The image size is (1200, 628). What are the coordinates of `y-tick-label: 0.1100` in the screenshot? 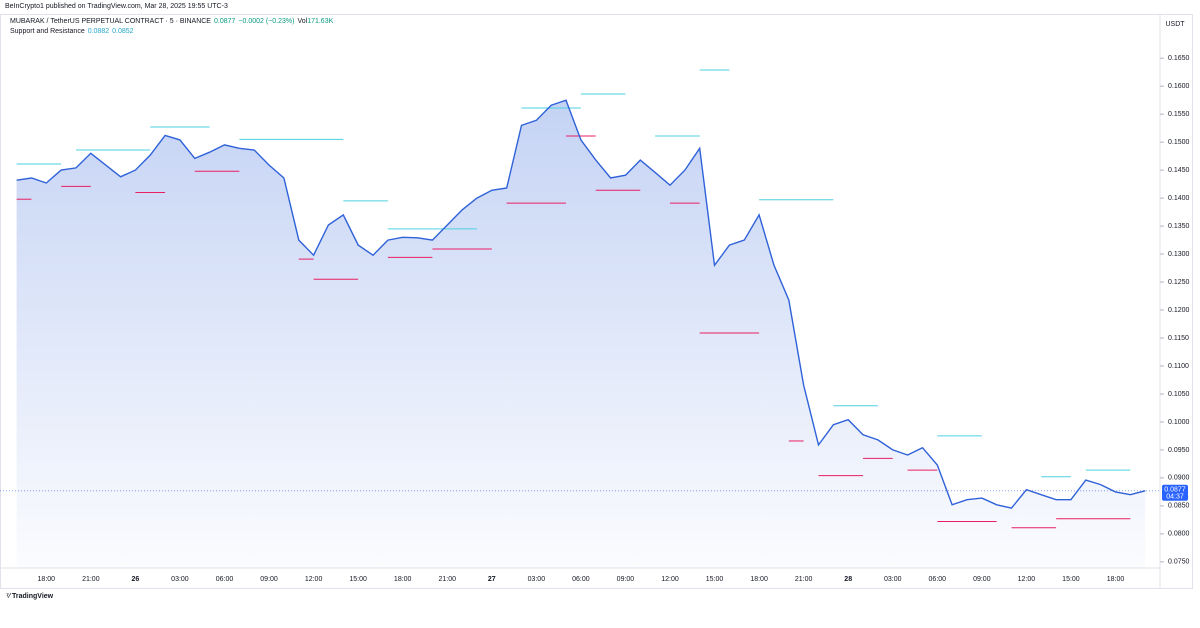 It's located at (1178, 366).